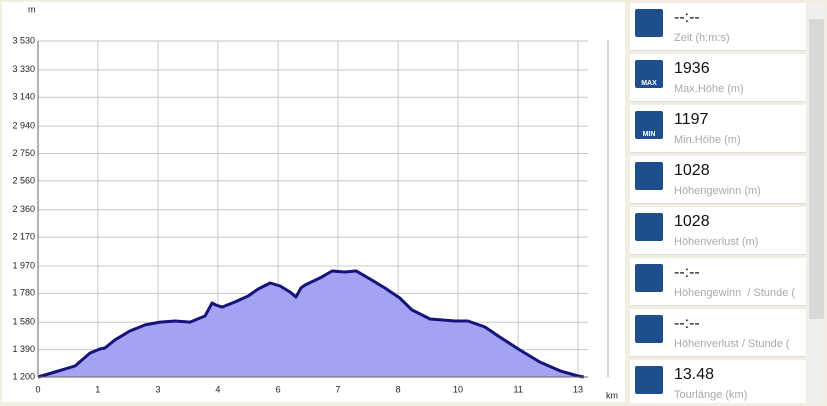  What do you see at coordinates (717, 191) in the screenshot?
I see `stat-label: Höhengewinn (m)` at bounding box center [717, 191].